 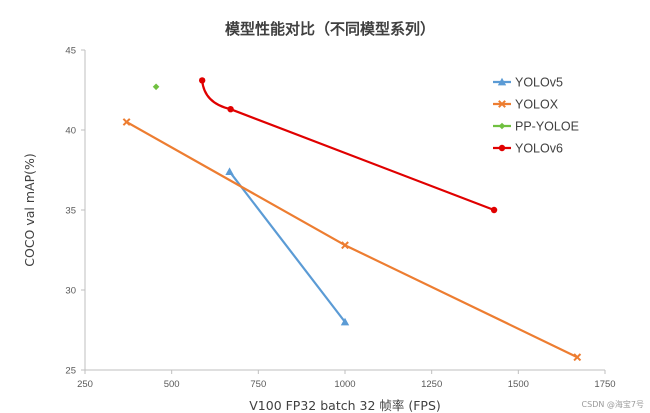 I want to click on legend-item: YOLOX, so click(x=526, y=105).